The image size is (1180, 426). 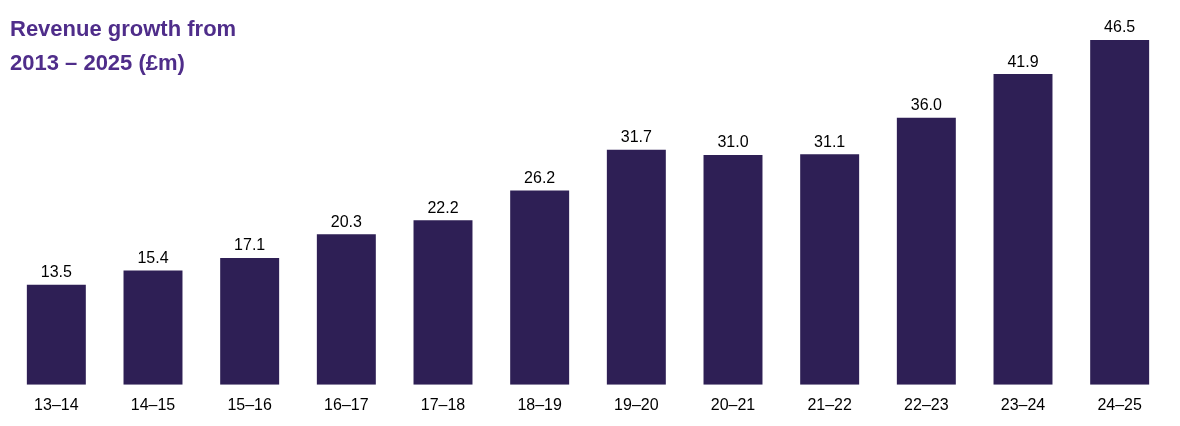 I want to click on data-label: 22.2, so click(x=443, y=207).